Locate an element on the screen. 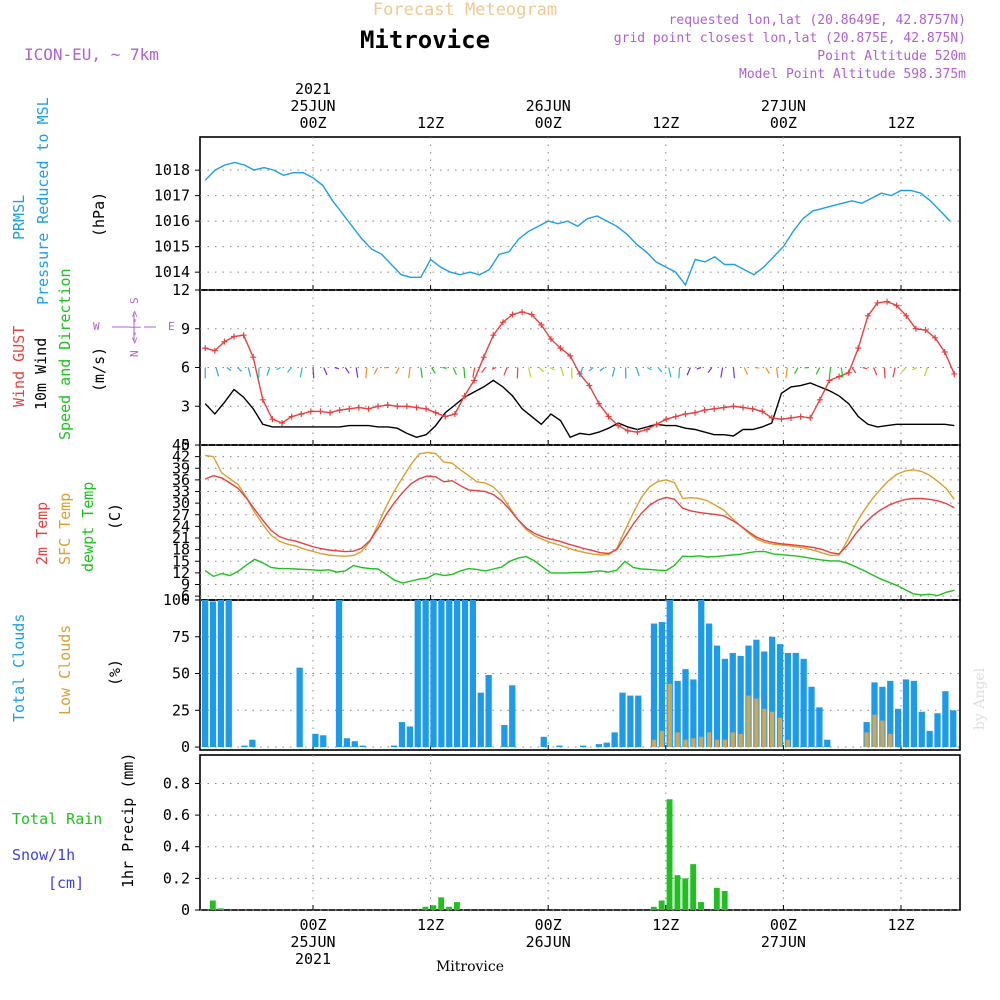  direction-label: Speed and Direction is located at coordinates (65, 354).